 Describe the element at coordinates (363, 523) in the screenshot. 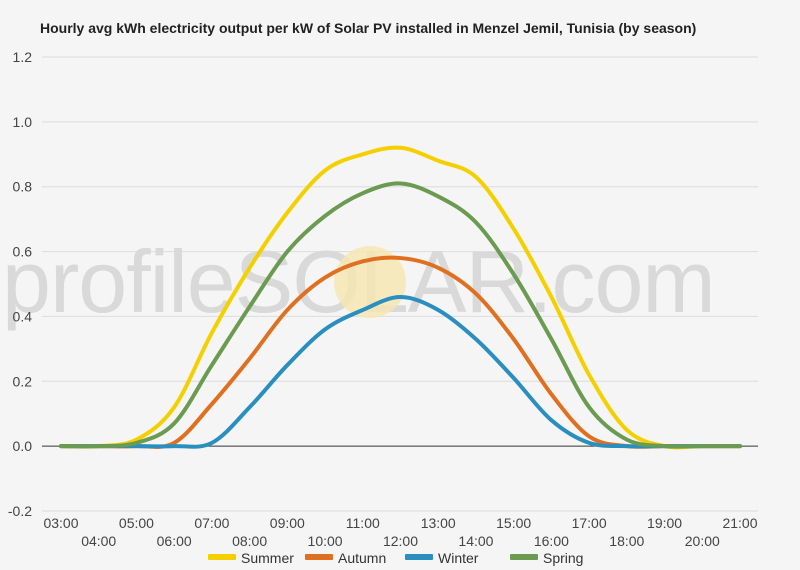

I see `x-tick-label: 11:00` at that location.